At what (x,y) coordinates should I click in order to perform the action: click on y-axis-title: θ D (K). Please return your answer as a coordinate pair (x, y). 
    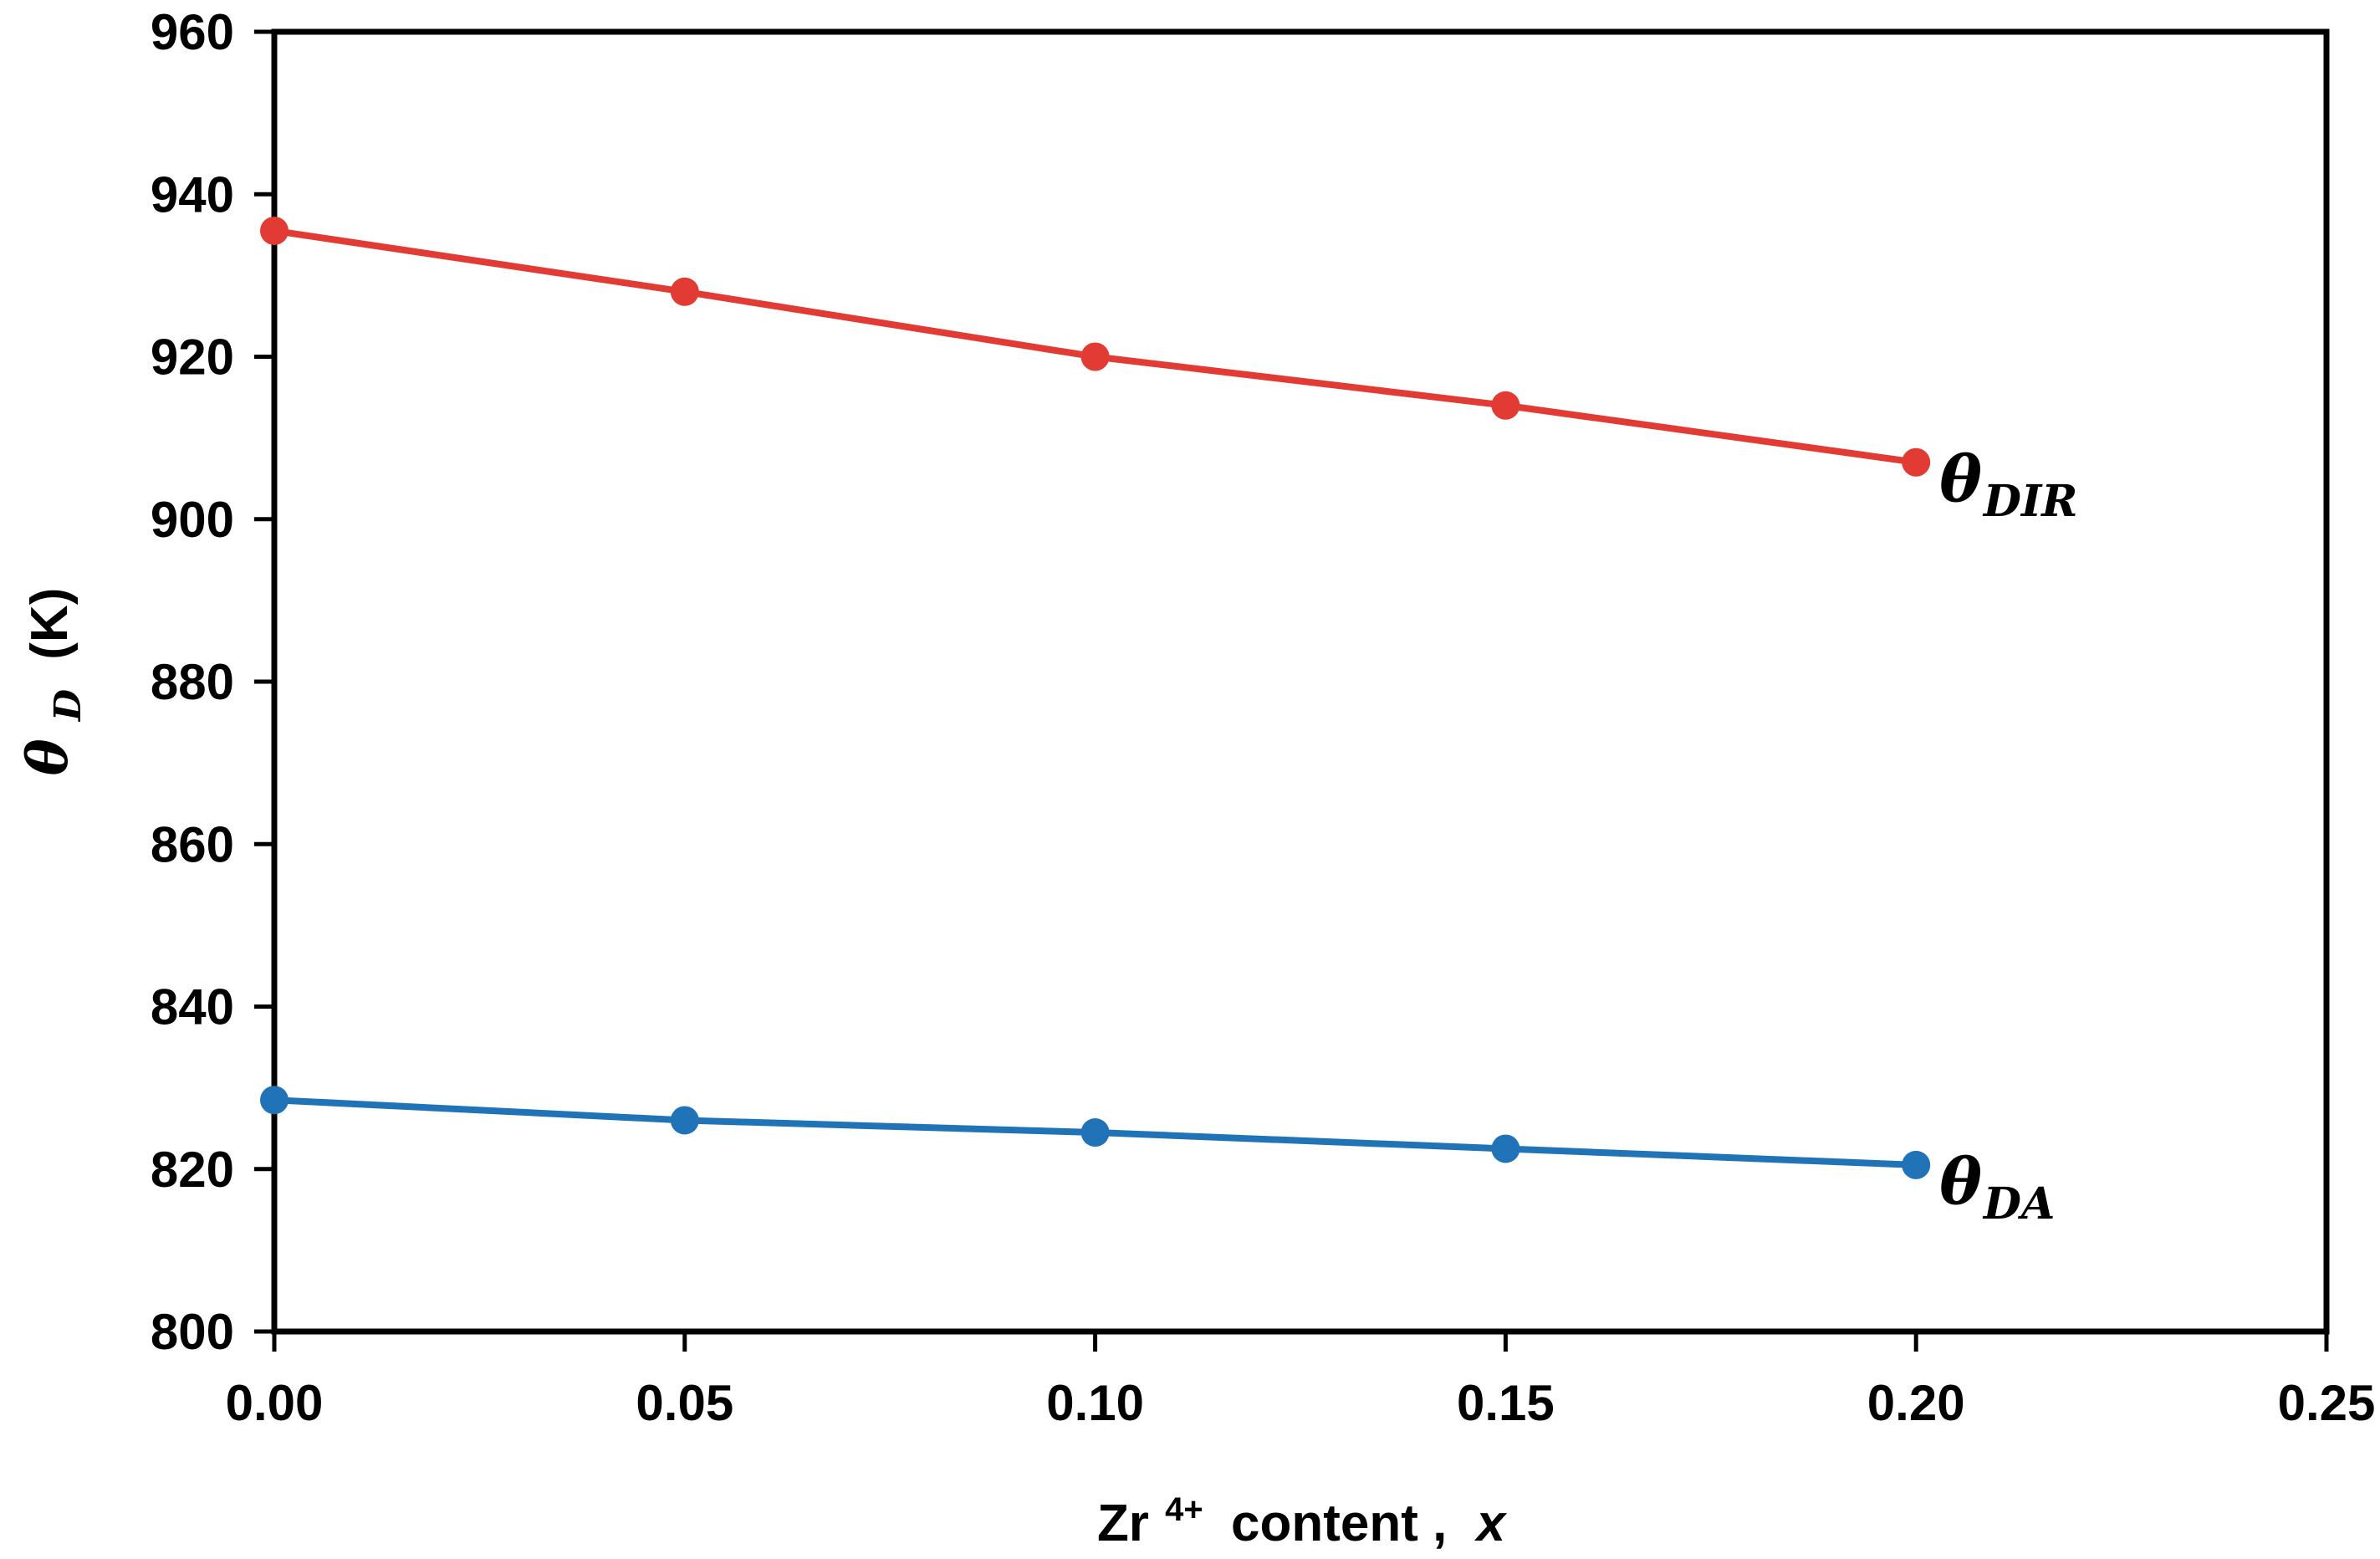
    Looking at the image, I should click on (53, 682).